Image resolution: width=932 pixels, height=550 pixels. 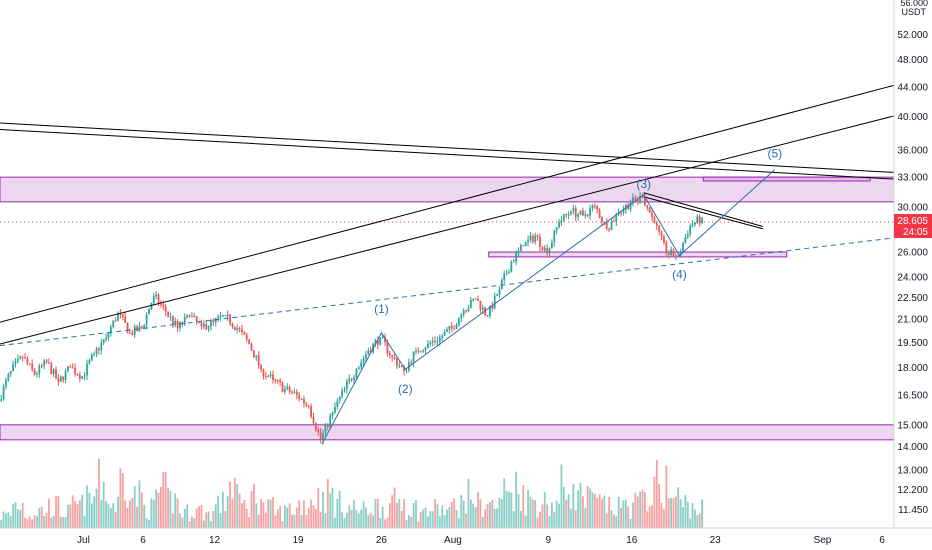 I want to click on last-price-value: 28.605, so click(x=912, y=221).